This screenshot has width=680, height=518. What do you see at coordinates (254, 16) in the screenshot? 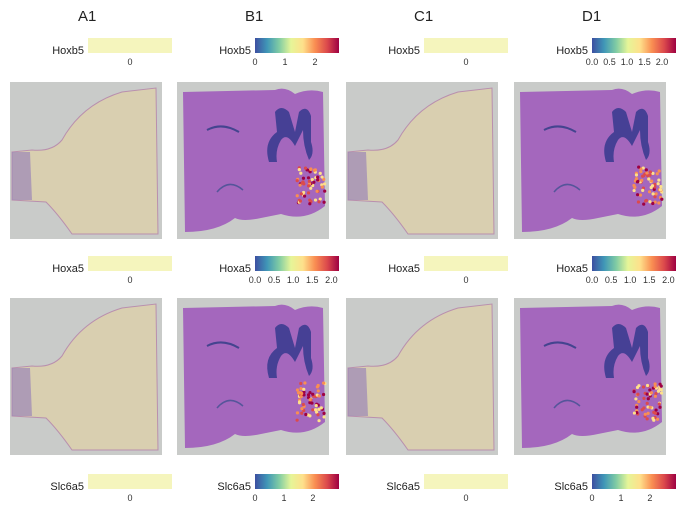
I see `column-title-b1: B1` at bounding box center [254, 16].